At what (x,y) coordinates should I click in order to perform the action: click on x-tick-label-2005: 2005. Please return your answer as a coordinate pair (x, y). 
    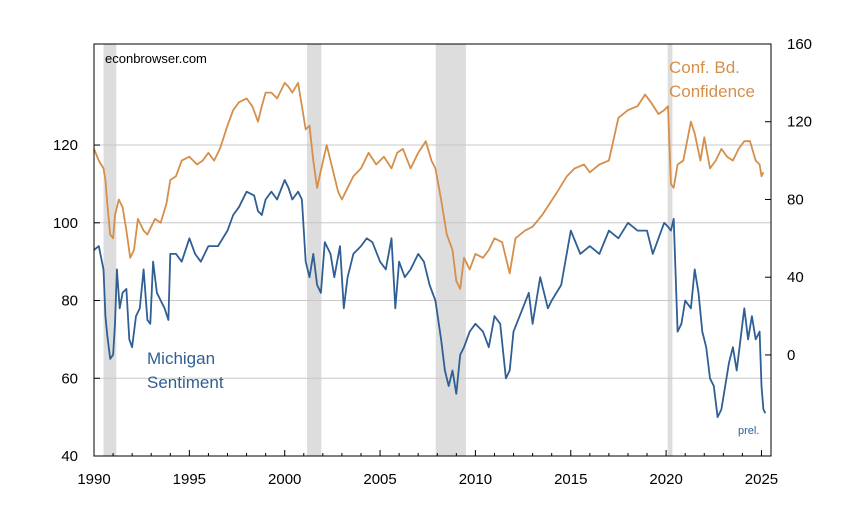
    Looking at the image, I should click on (379, 479).